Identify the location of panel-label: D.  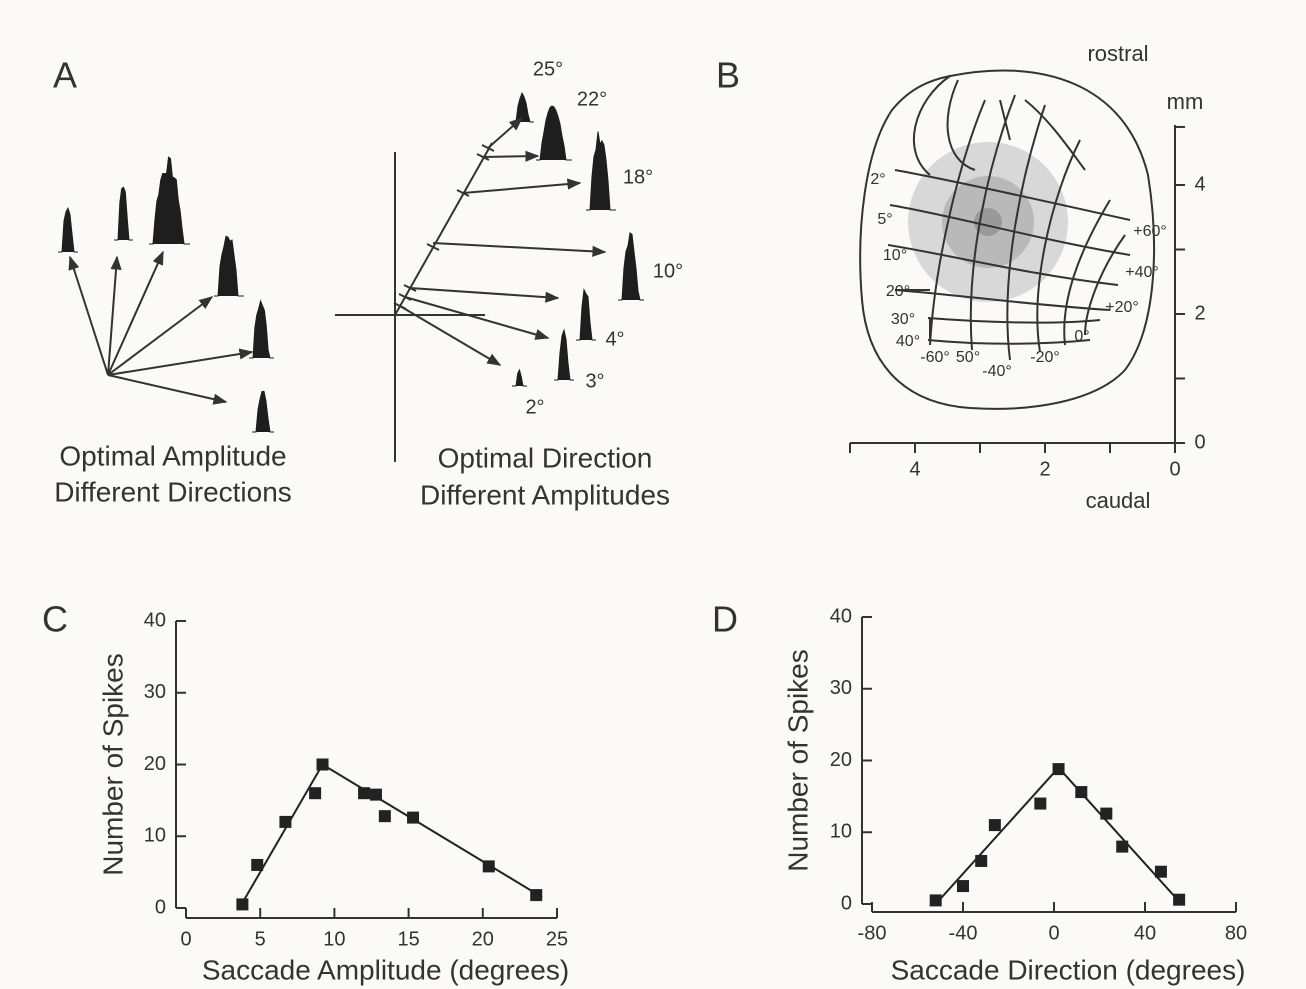
(725, 619).